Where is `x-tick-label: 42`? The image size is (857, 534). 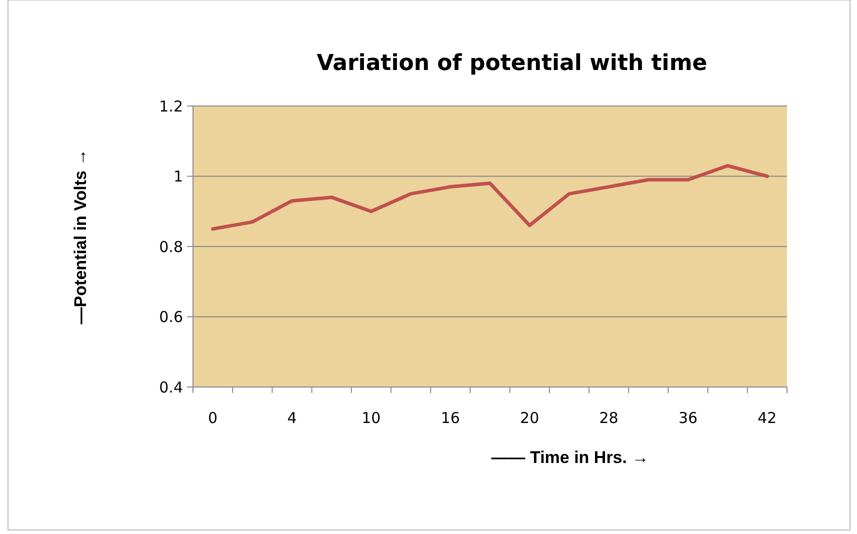
x-tick-label: 42 is located at coordinates (767, 418).